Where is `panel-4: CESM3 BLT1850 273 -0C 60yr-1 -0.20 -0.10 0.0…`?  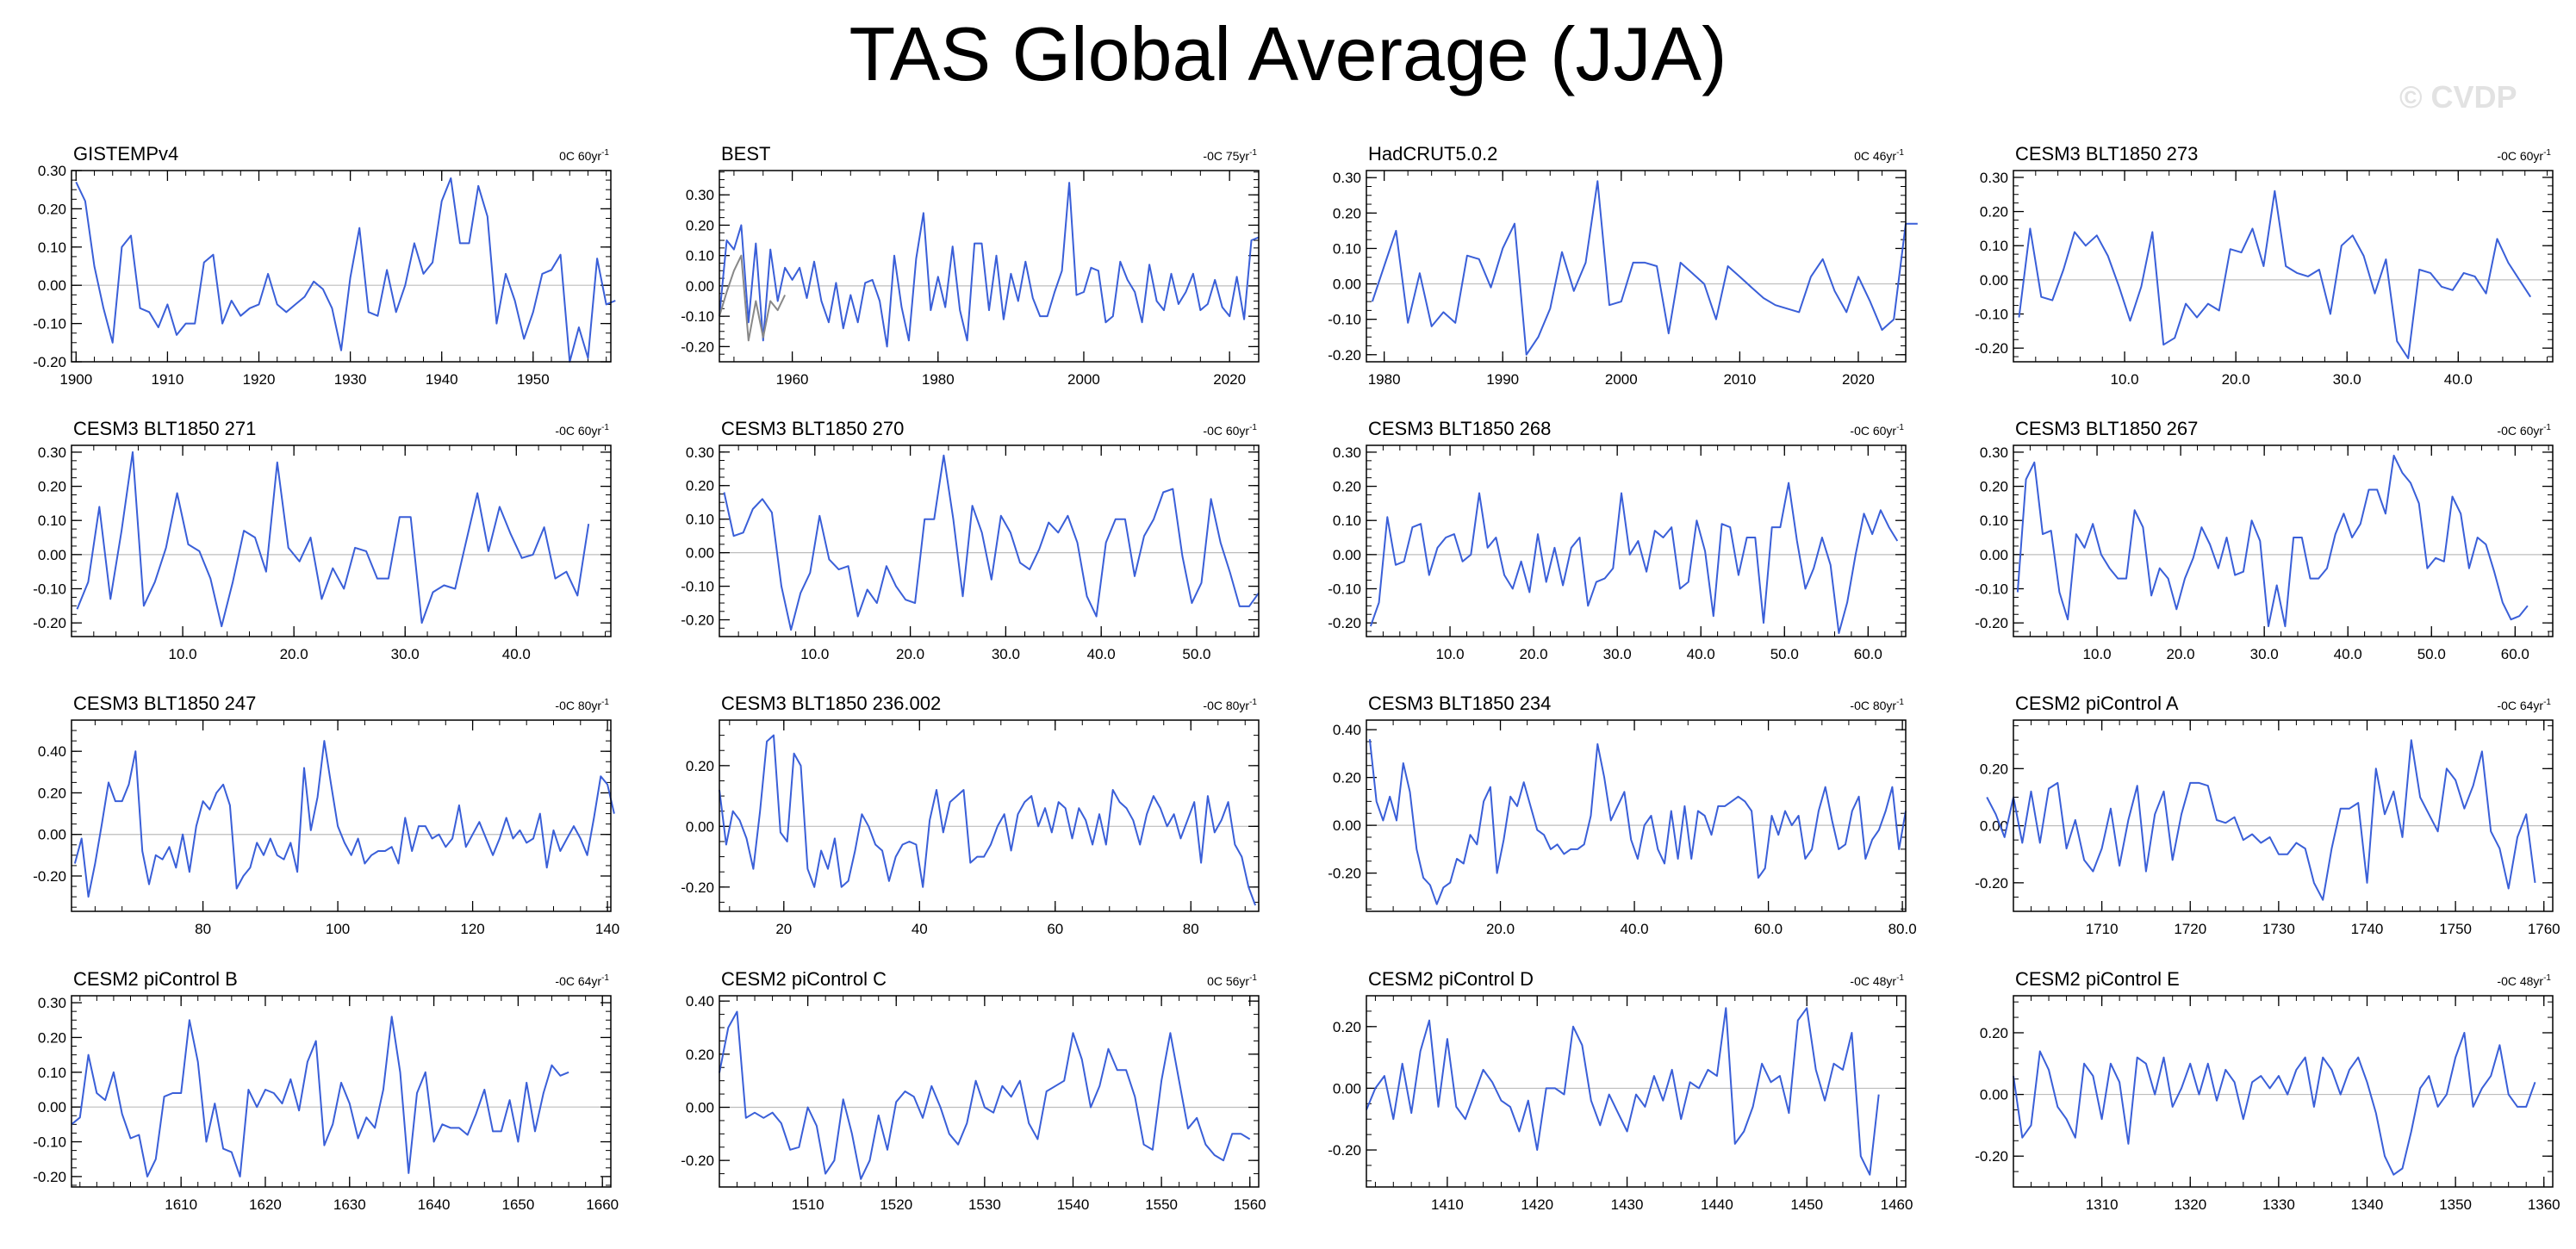
panel-4: CESM3 BLT1850 273 -0C 60yr-1 -0.20 -0.10 0.0… is located at coordinates (2264, 265).